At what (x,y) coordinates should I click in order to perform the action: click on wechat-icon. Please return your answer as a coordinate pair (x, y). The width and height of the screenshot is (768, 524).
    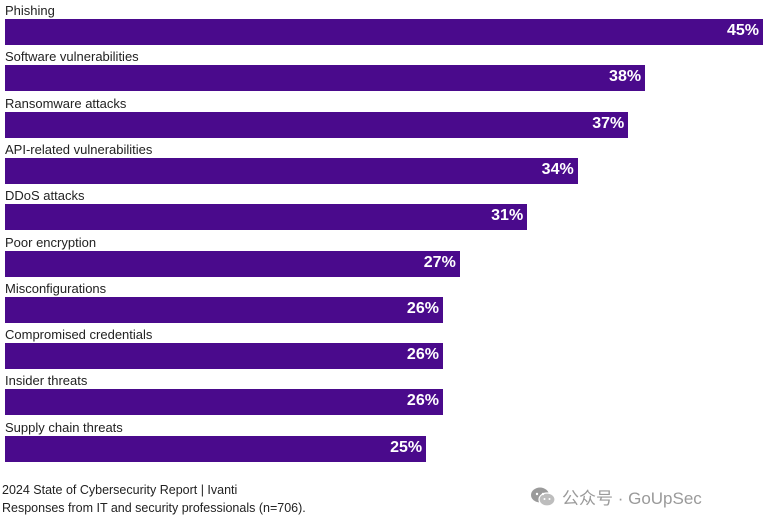
    Looking at the image, I should click on (543, 497).